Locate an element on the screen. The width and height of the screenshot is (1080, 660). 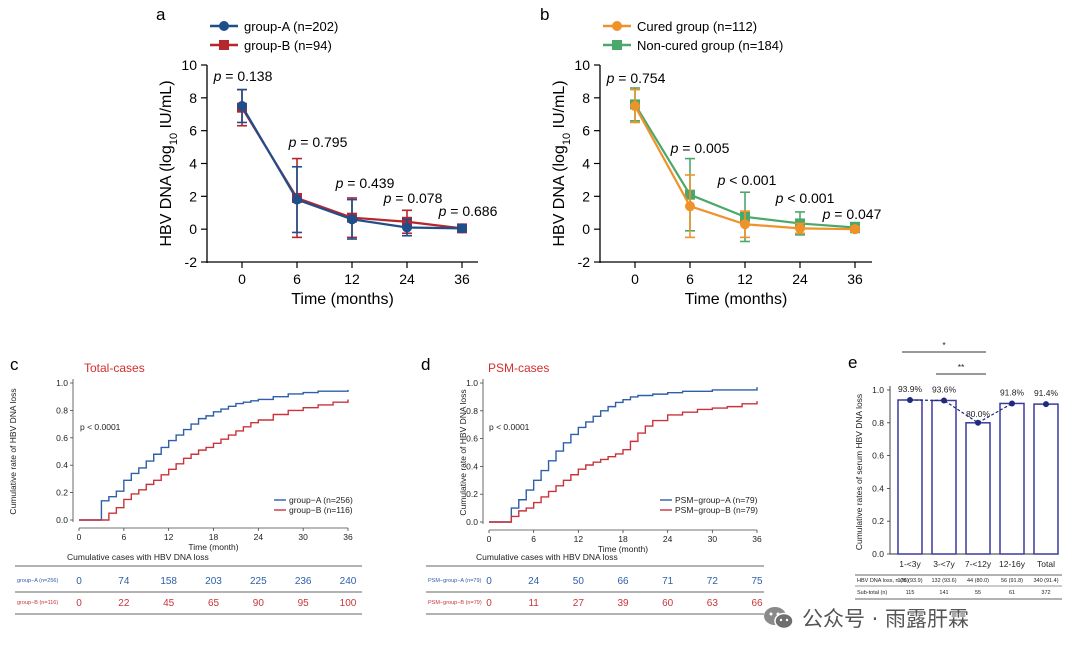
km-x-axis-title: Time (month) is located at coordinates (213, 547).